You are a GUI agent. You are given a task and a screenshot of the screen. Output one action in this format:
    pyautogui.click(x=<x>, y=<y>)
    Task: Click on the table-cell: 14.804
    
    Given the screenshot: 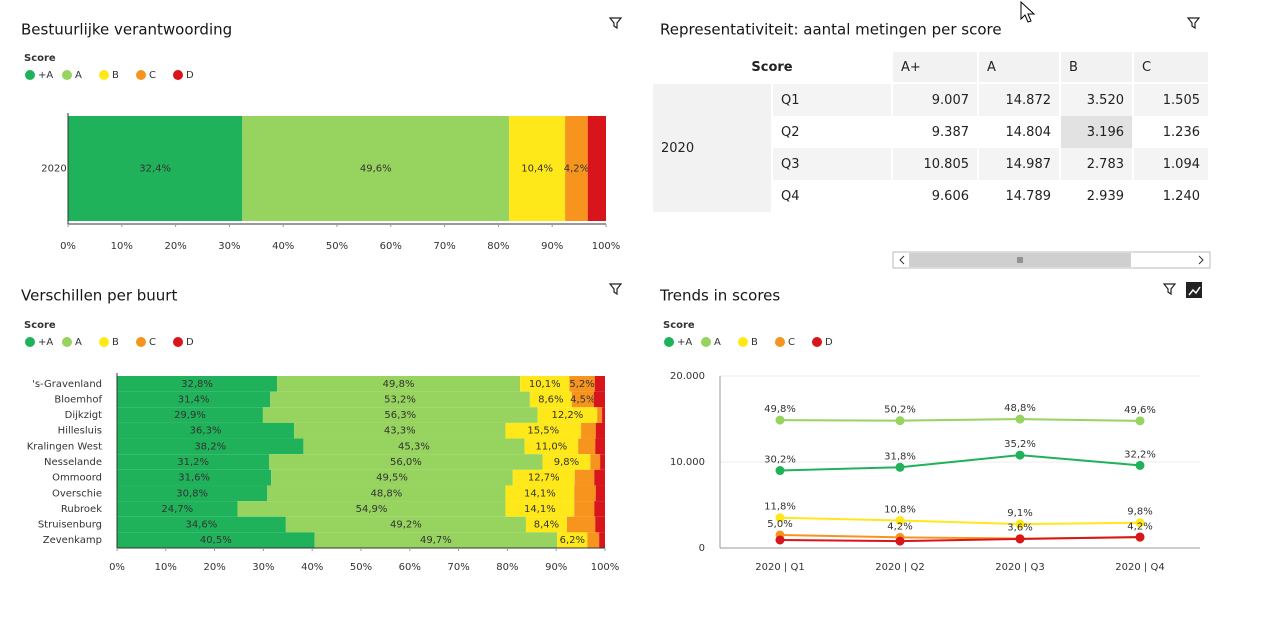 What is the action you would take?
    pyautogui.click(x=1019, y=132)
    